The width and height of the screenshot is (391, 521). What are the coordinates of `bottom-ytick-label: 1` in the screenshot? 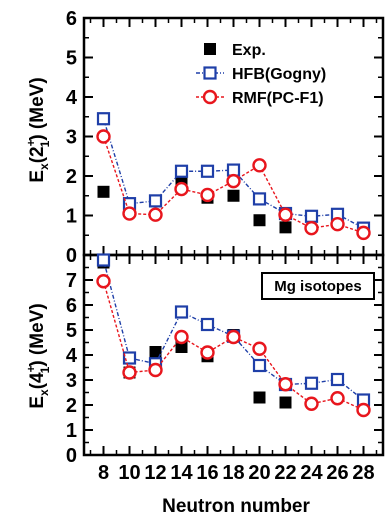 It's located at (71, 431).